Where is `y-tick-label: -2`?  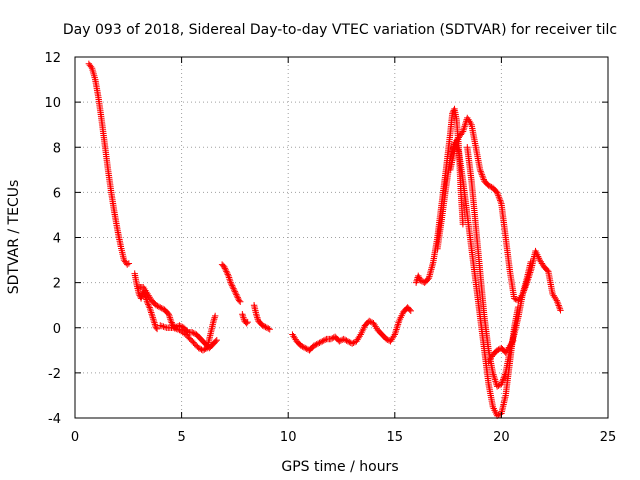 y-tick-label: -2 is located at coordinates (54, 374).